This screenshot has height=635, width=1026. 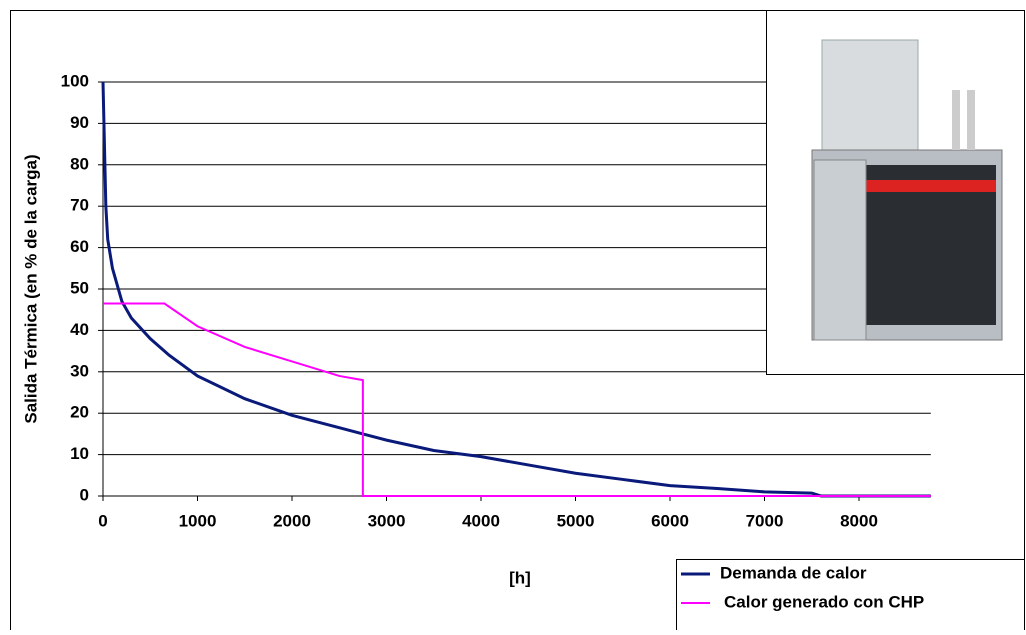 I want to click on x-tick-label: 2000, so click(x=292, y=520).